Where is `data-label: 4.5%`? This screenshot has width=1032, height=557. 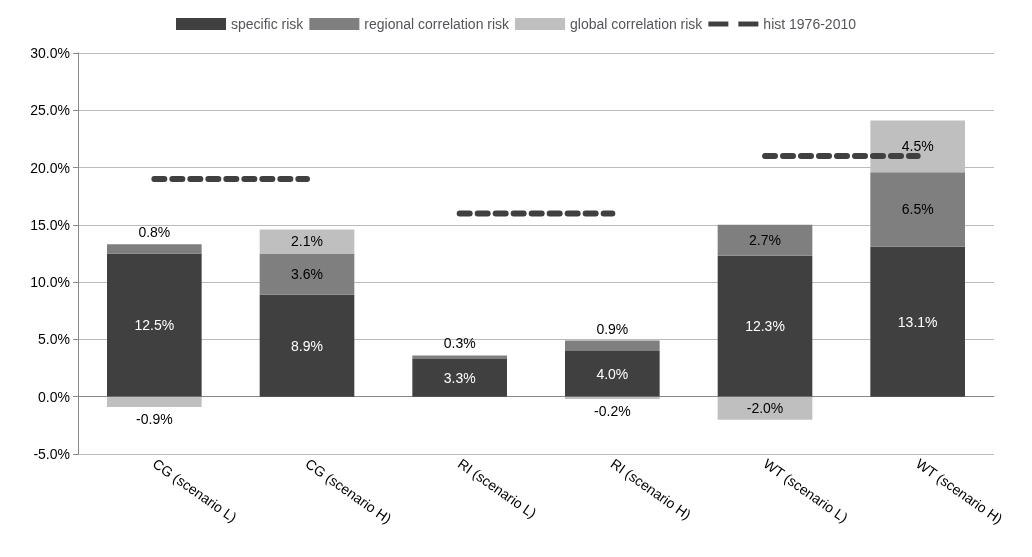
data-label: 4.5% is located at coordinates (917, 146).